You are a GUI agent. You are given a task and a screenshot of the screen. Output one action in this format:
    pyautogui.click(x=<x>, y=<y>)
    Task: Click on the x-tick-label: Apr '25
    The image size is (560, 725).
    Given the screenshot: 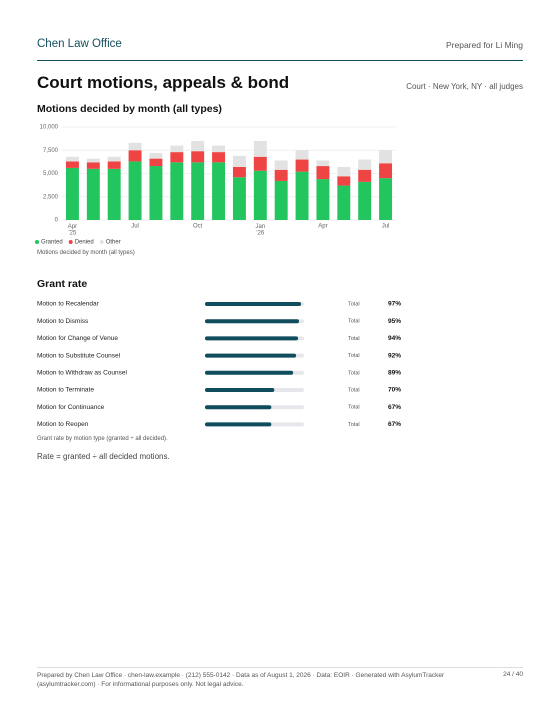 What is the action you would take?
    pyautogui.click(x=72, y=230)
    